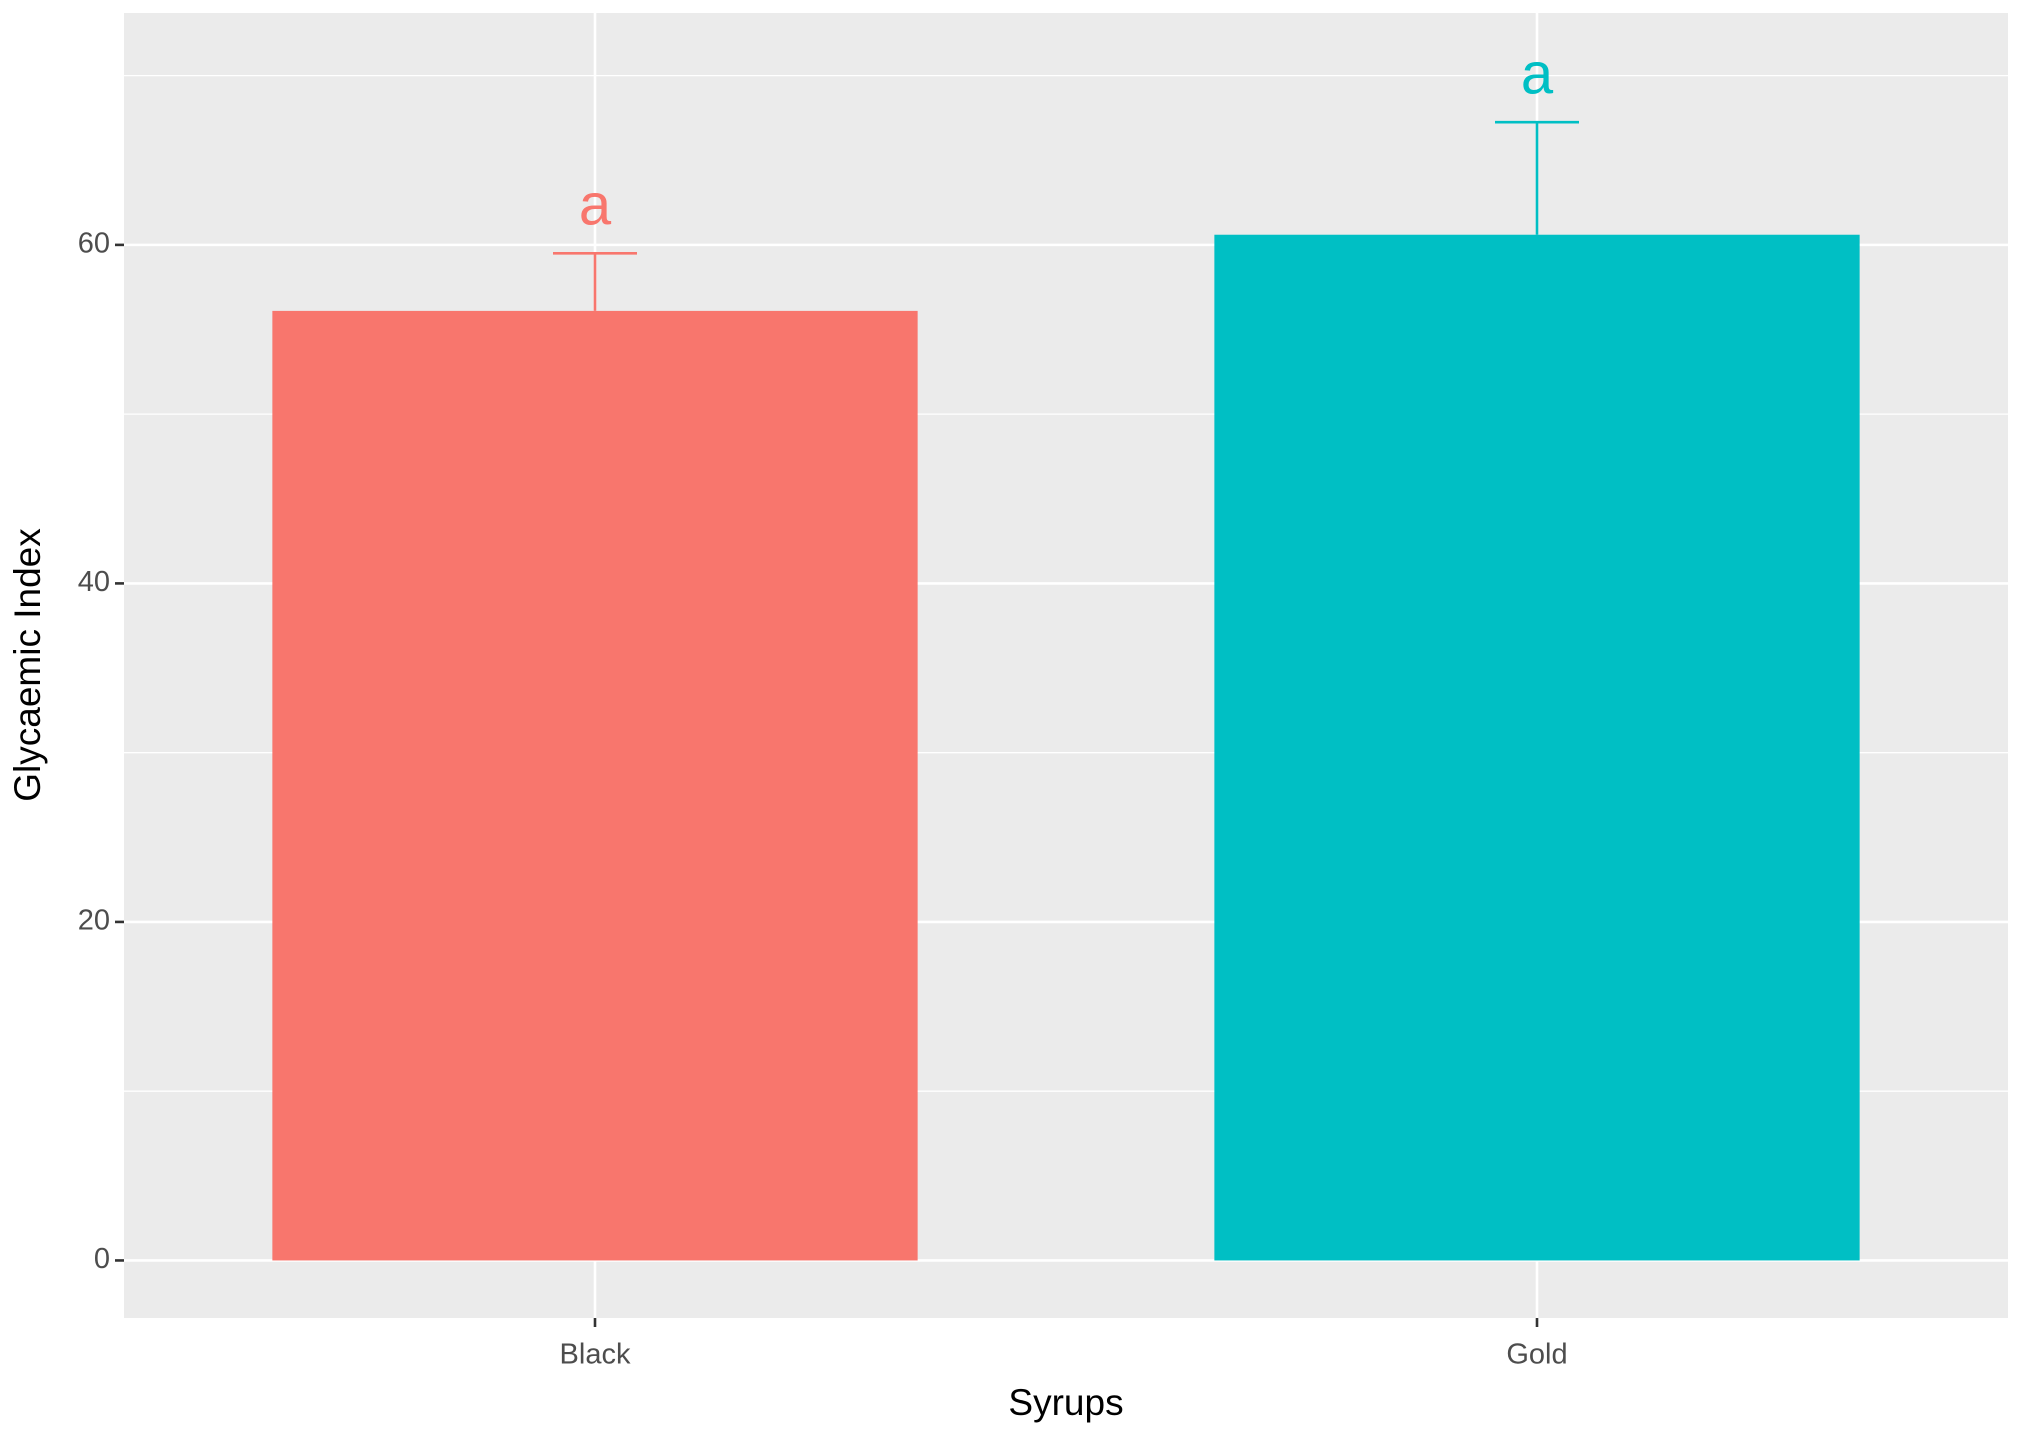  What do you see at coordinates (94, 244) in the screenshot?
I see `y-tick-label: 60` at bounding box center [94, 244].